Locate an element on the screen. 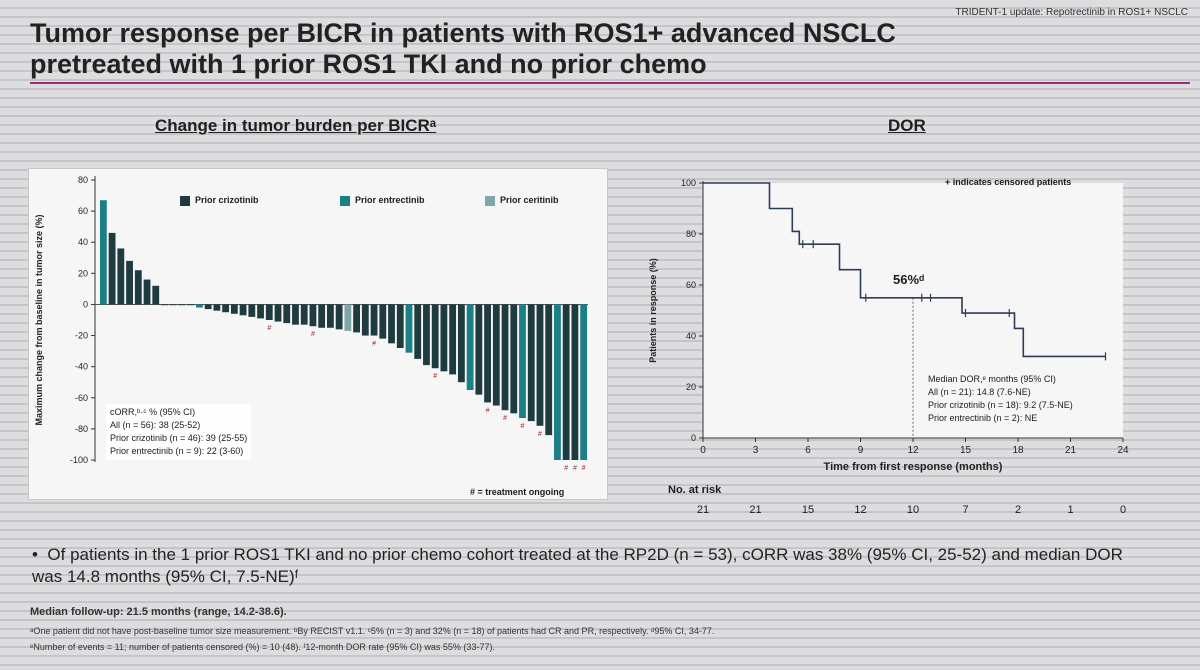  at-risk-value: 10 is located at coordinates (913, 510).